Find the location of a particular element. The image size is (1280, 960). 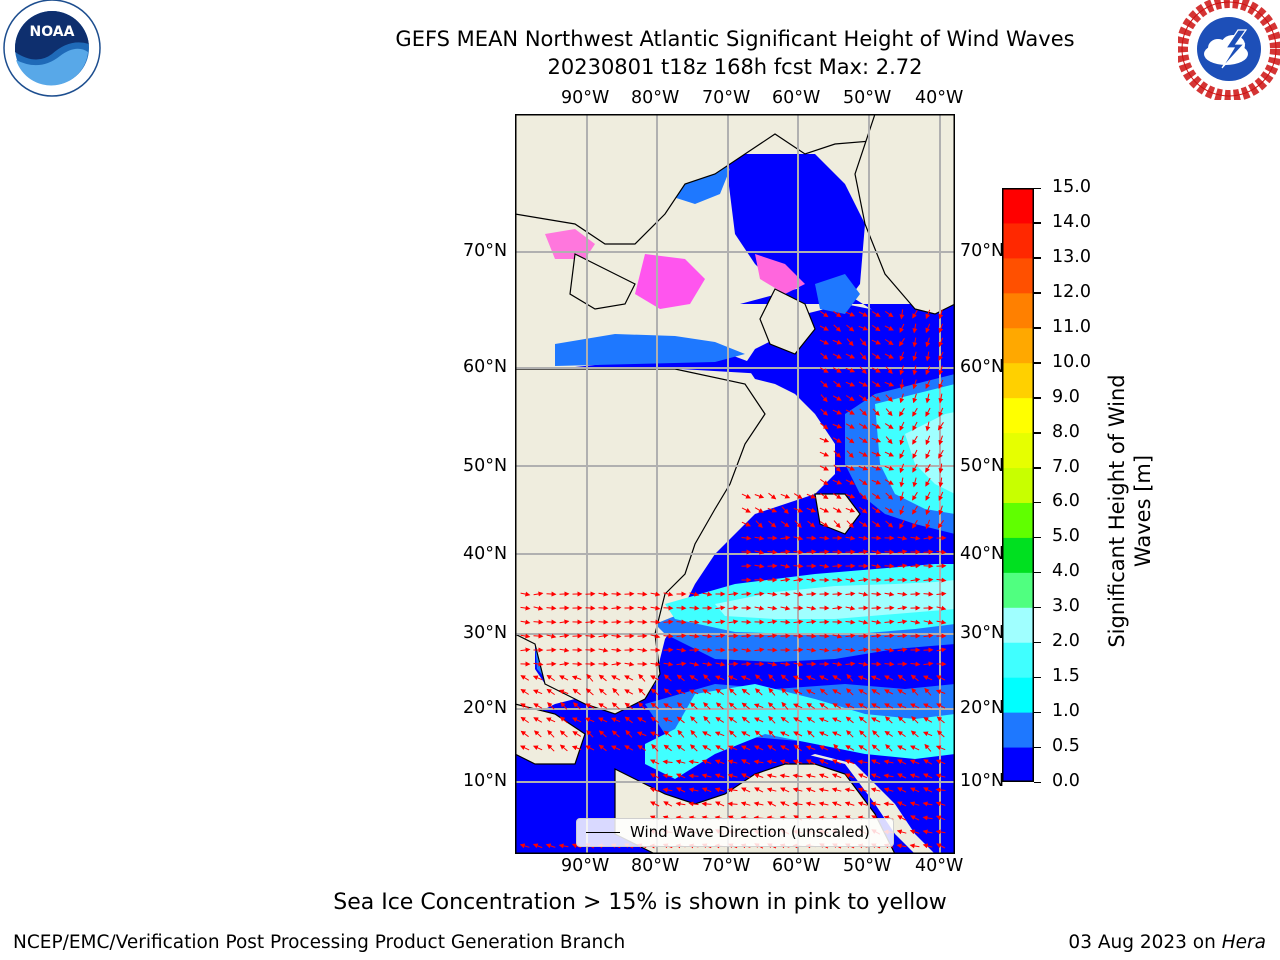

lat-label-left-40n: 40°N is located at coordinates (485, 554).